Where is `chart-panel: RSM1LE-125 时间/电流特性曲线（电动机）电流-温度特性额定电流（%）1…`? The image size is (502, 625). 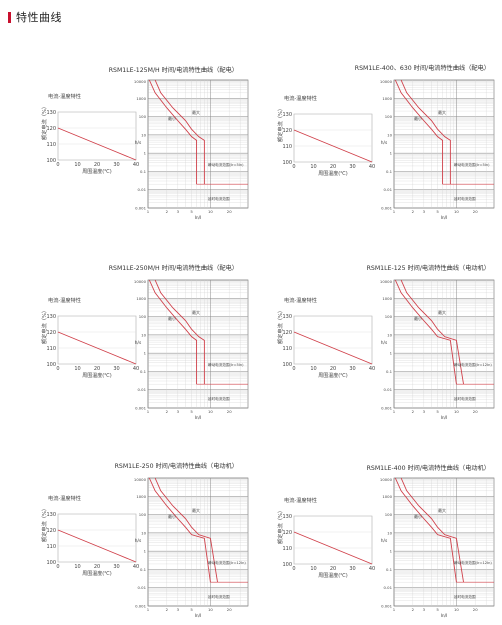 chart-panel: RSM1LE-125 时间/电流特性曲线（电动机）电流-温度特性额定电流（%）1… is located at coordinates (385, 342).